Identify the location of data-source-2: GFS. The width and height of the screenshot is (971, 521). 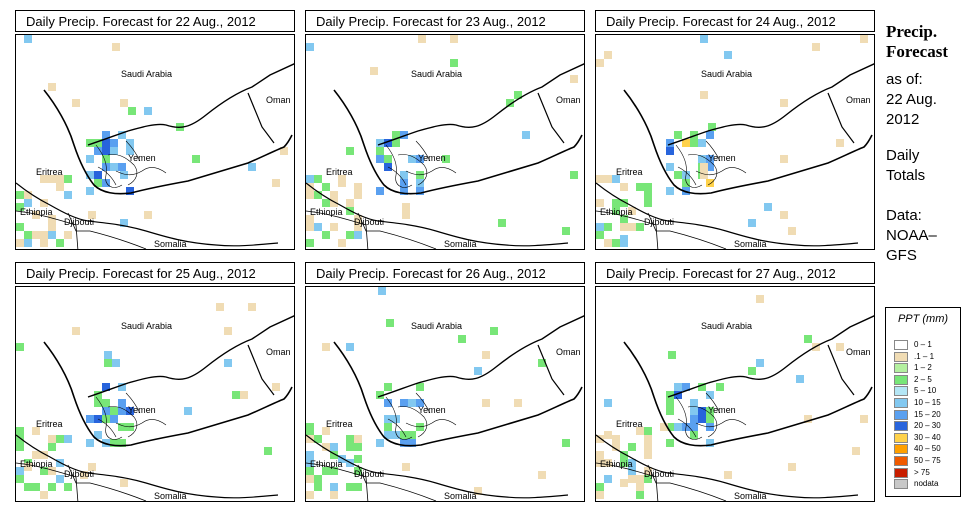
(901, 255).